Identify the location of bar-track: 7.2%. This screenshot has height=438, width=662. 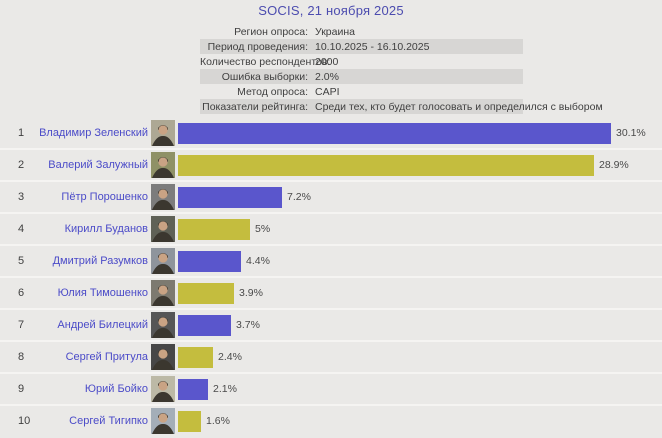
(419, 197).